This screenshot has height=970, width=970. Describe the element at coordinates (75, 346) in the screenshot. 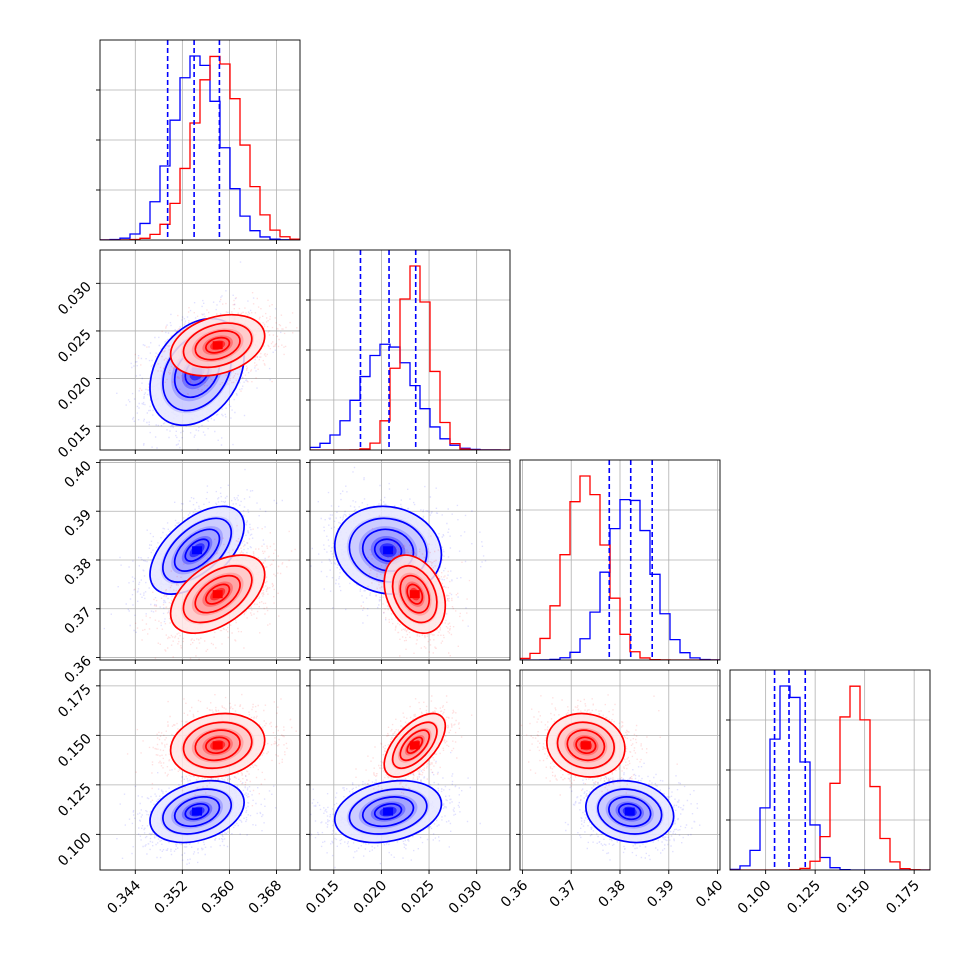

I see `y-tick-label: 0.025` at that location.